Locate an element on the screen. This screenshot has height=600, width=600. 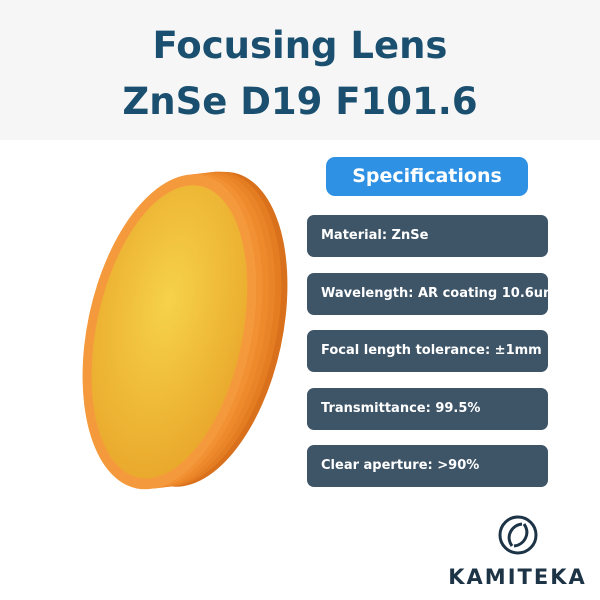
spec-row: Focal length tolerance: ±1mm is located at coordinates (427, 351).